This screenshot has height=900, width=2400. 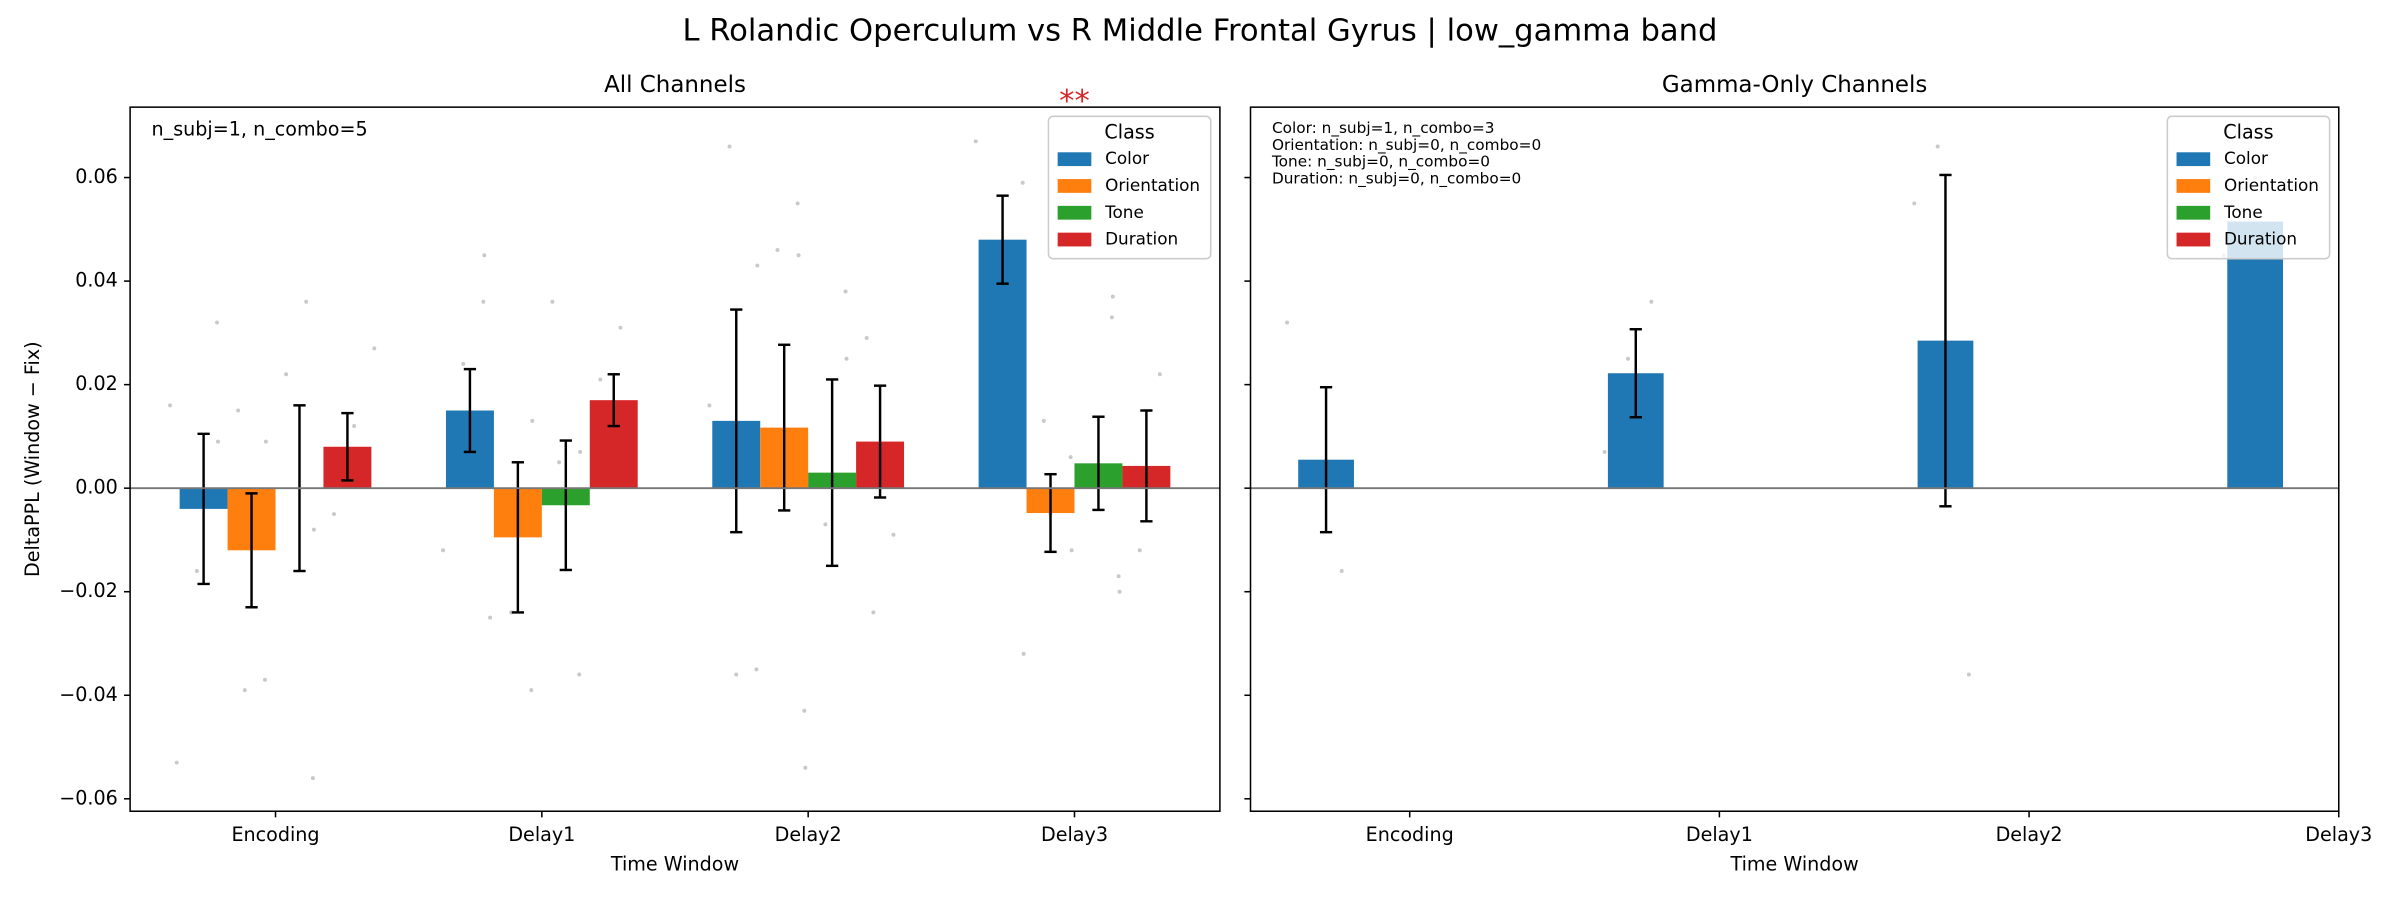 I want to click on annotation: **, so click(x=1074, y=101).